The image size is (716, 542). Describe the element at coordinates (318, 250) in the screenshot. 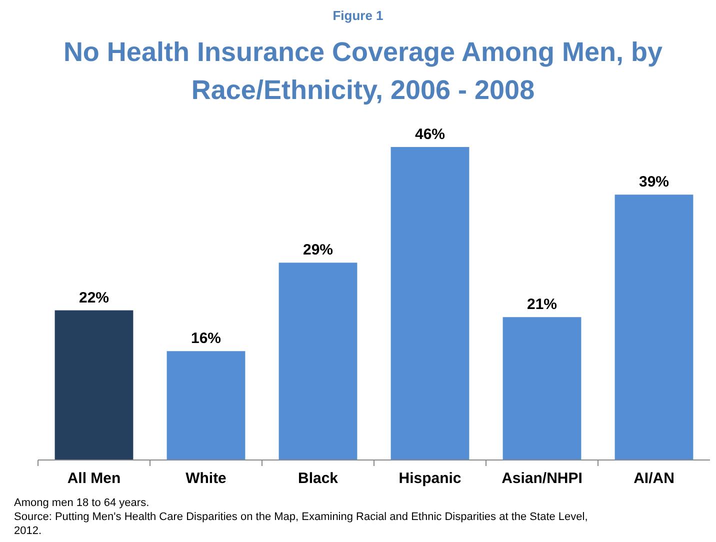

I see `data-label: 29%` at that location.